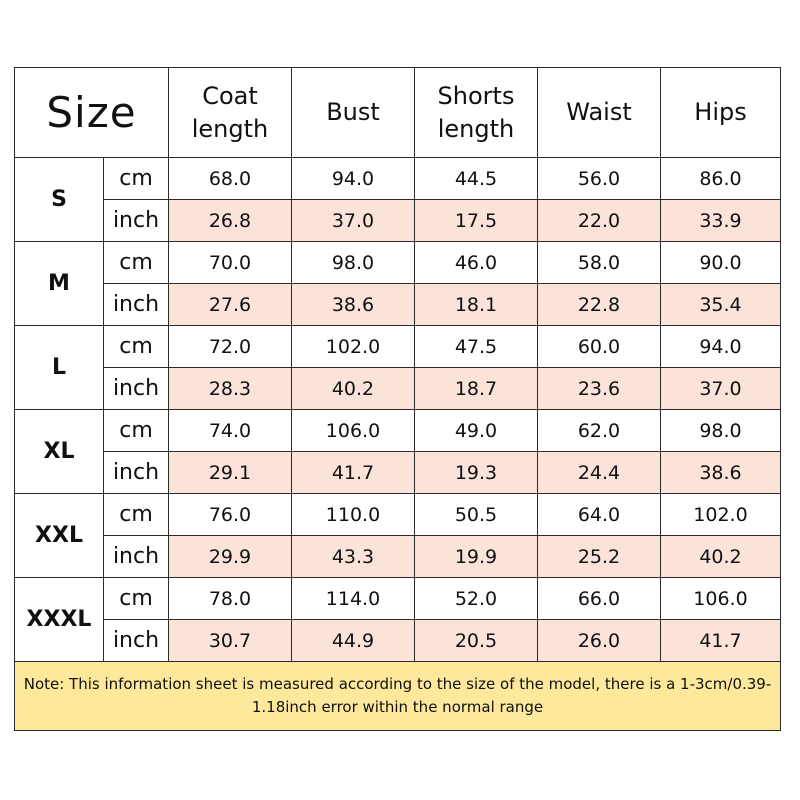  I want to click on column-header: Hips, so click(720, 112).